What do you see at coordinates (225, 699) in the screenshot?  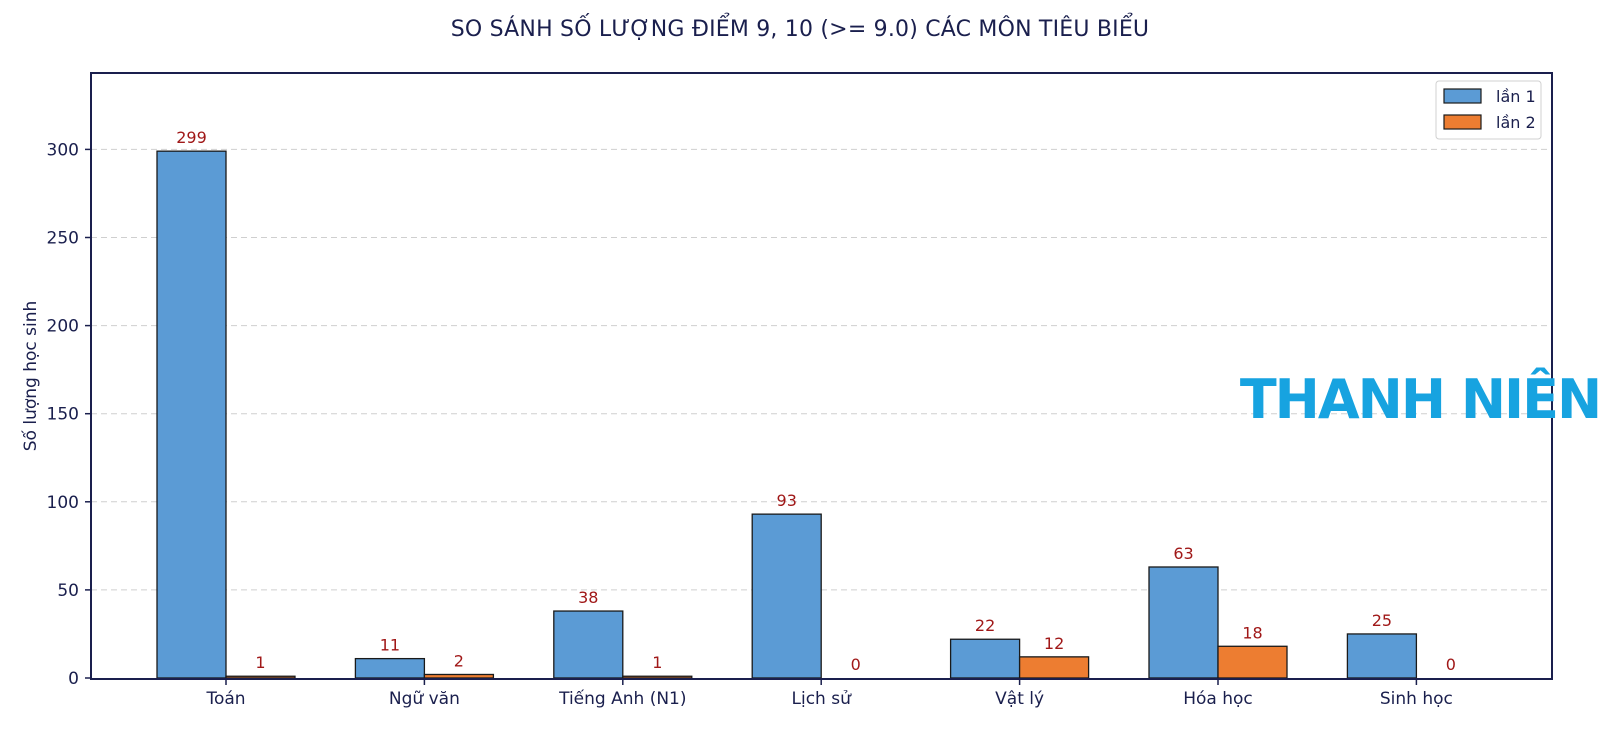 I see `x-tick-label: Toán` at bounding box center [225, 699].